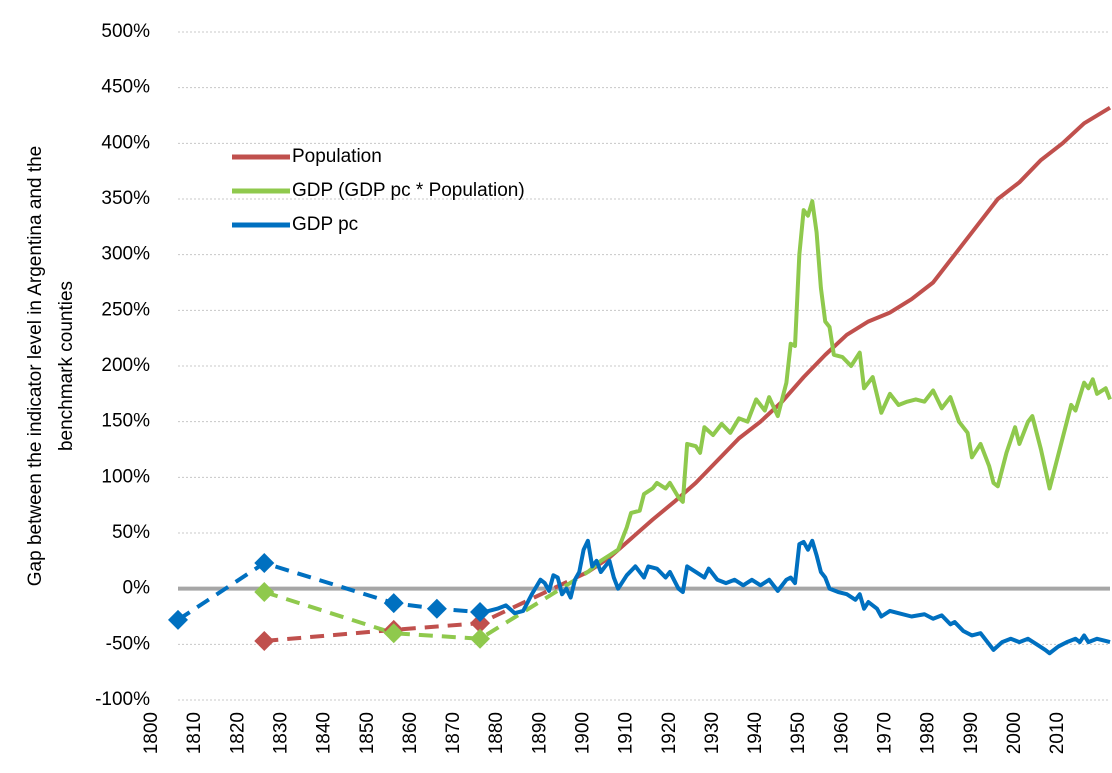 Image resolution: width=1112 pixels, height=773 pixels. What do you see at coordinates (324, 733) in the screenshot?
I see `x-tick-label: 1840` at bounding box center [324, 733].